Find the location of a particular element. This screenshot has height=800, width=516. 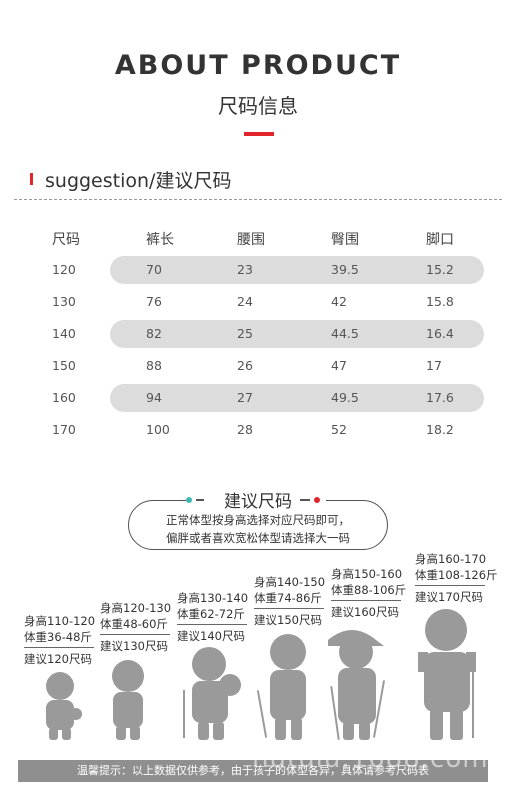

kid-size: 建议160尺码 is located at coordinates (365, 612).